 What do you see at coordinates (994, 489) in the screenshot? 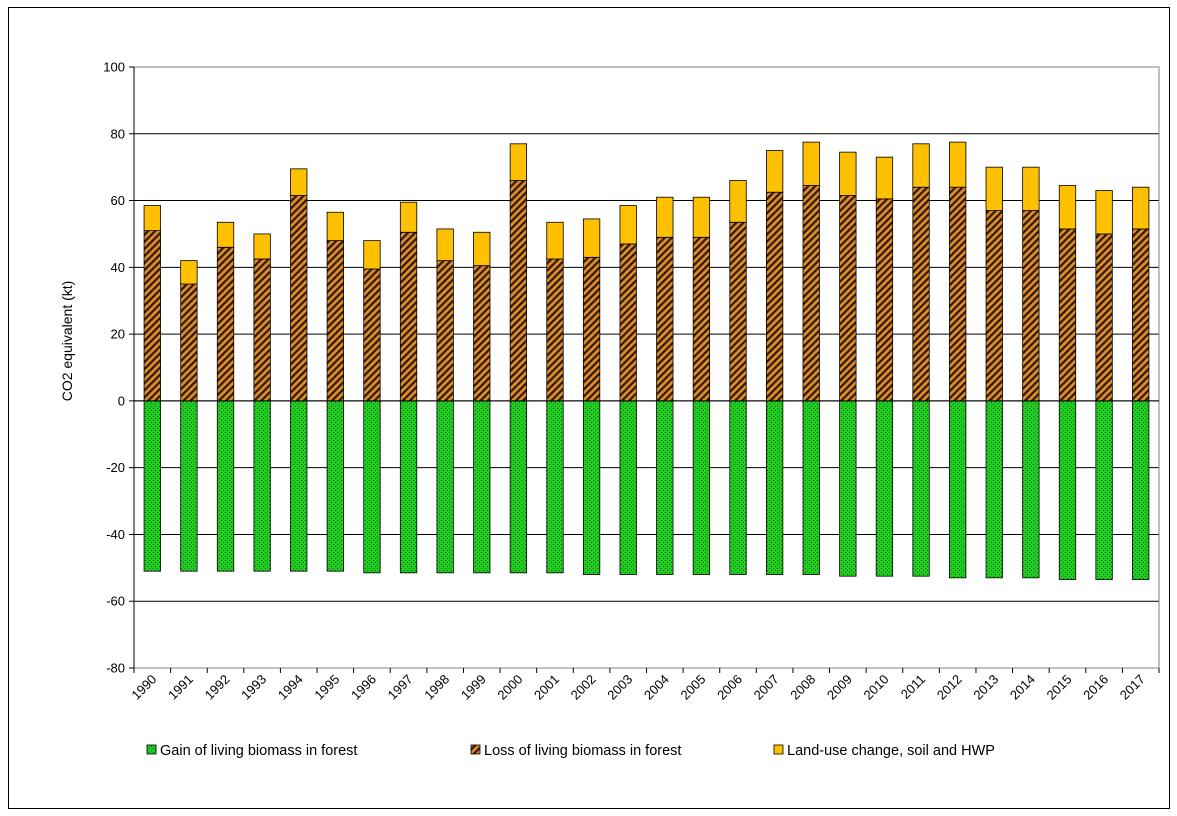
I see `bar-gain-2013` at bounding box center [994, 489].